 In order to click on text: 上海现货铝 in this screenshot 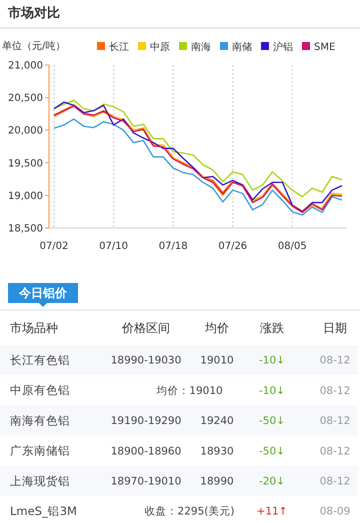, I will do `click(40, 481)`.